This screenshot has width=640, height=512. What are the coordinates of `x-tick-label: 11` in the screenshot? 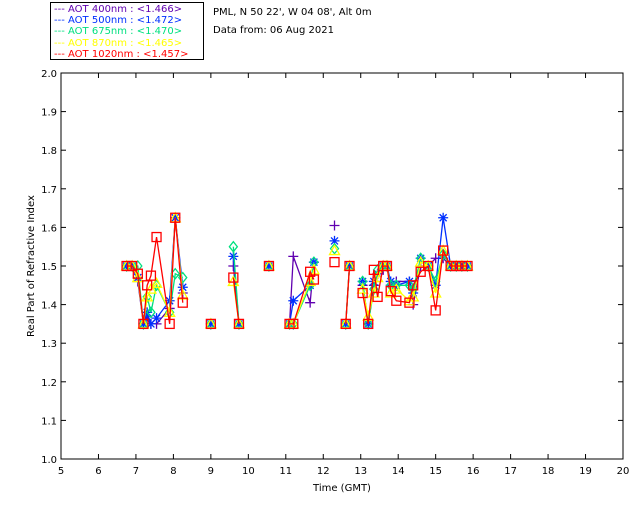 It's located at (285, 471).